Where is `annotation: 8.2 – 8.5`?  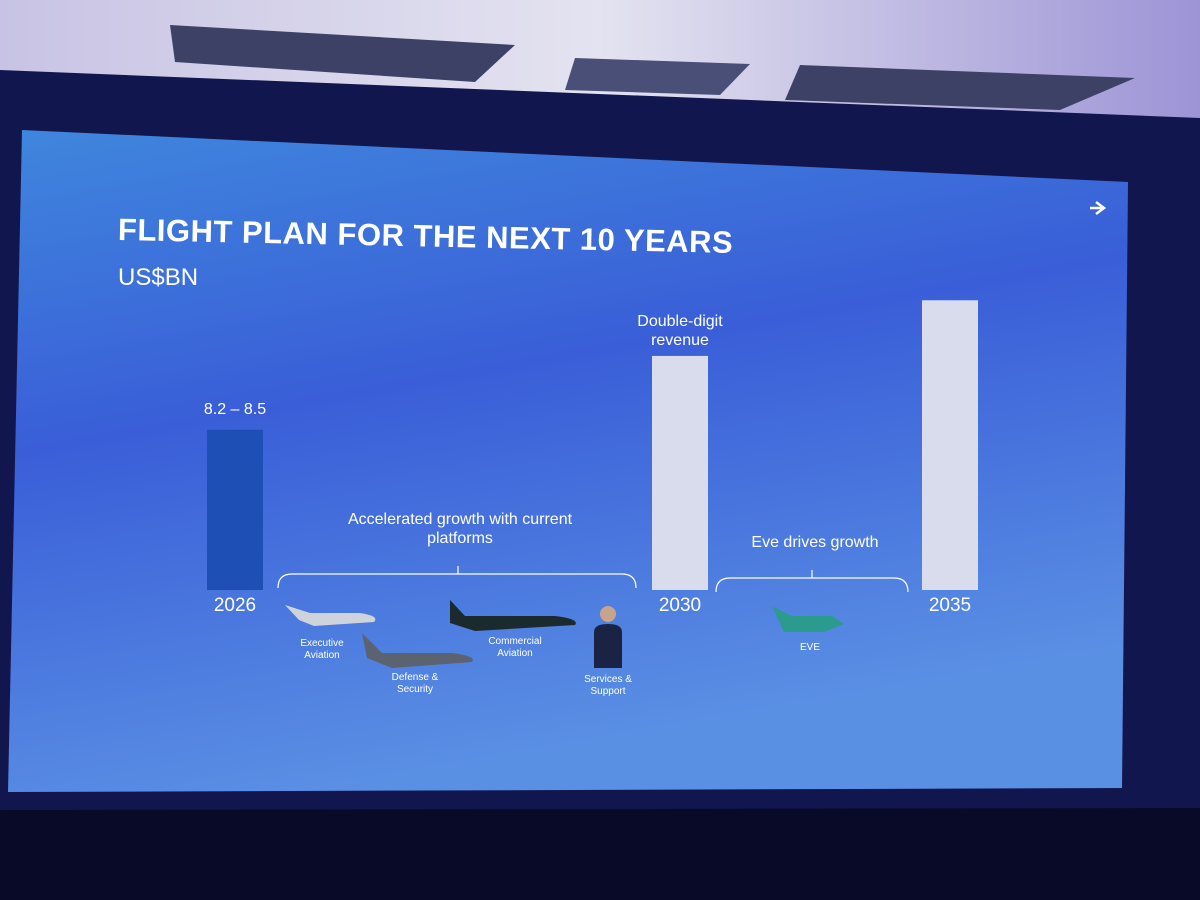
annotation: 8.2 – 8.5 is located at coordinates (235, 409).